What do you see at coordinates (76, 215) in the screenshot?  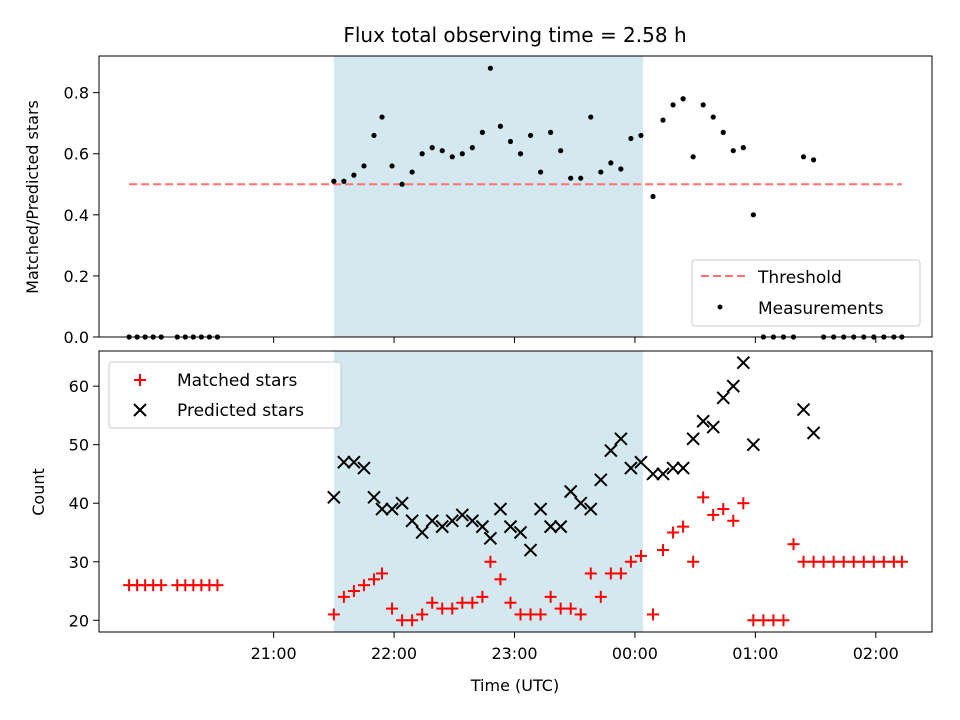 I see `top-y-tick-label: 0.4` at bounding box center [76, 215].